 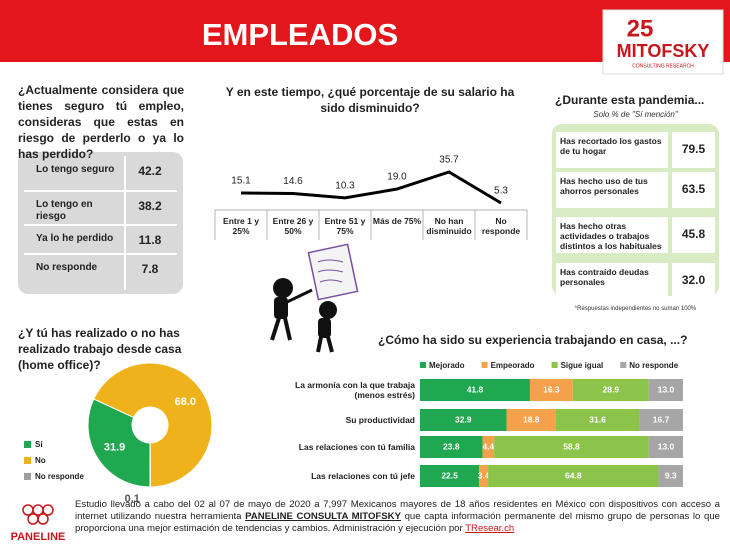 What do you see at coordinates (38, 537) in the screenshot?
I see `footer-logo-text: PANELINE` at bounding box center [38, 537].